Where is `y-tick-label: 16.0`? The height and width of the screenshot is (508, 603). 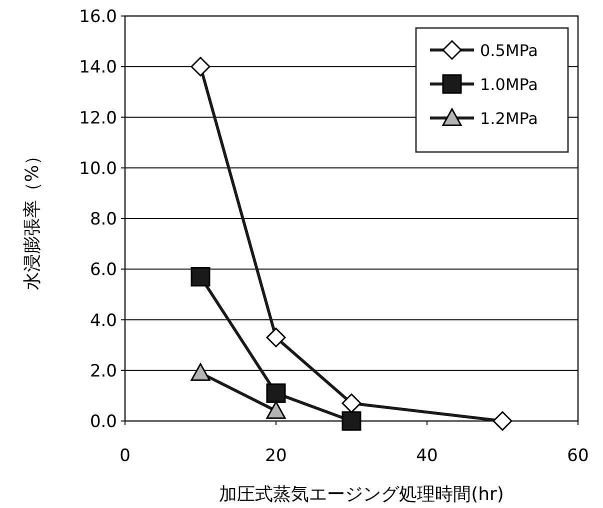
y-tick-label: 16.0 is located at coordinates (98, 17).